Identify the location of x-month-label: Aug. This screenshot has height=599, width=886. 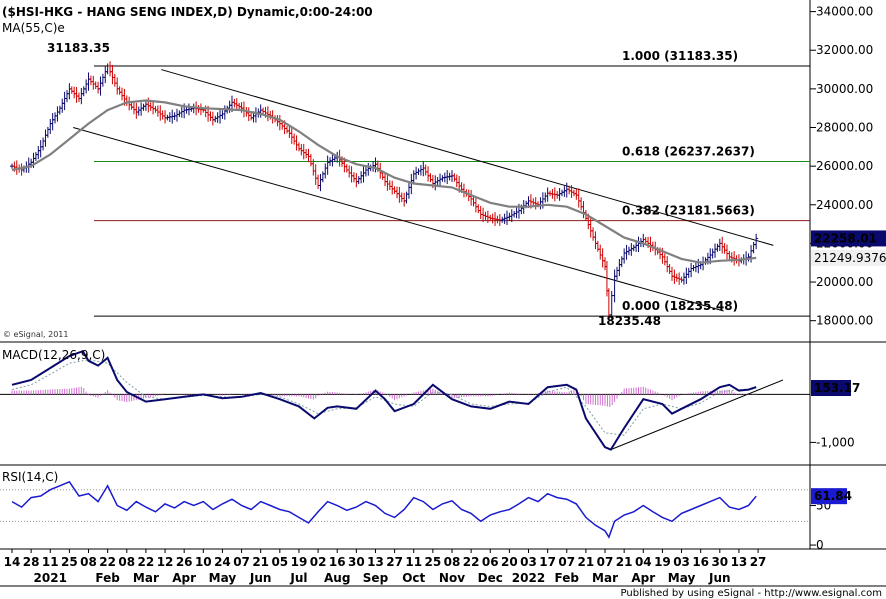
(337, 578).